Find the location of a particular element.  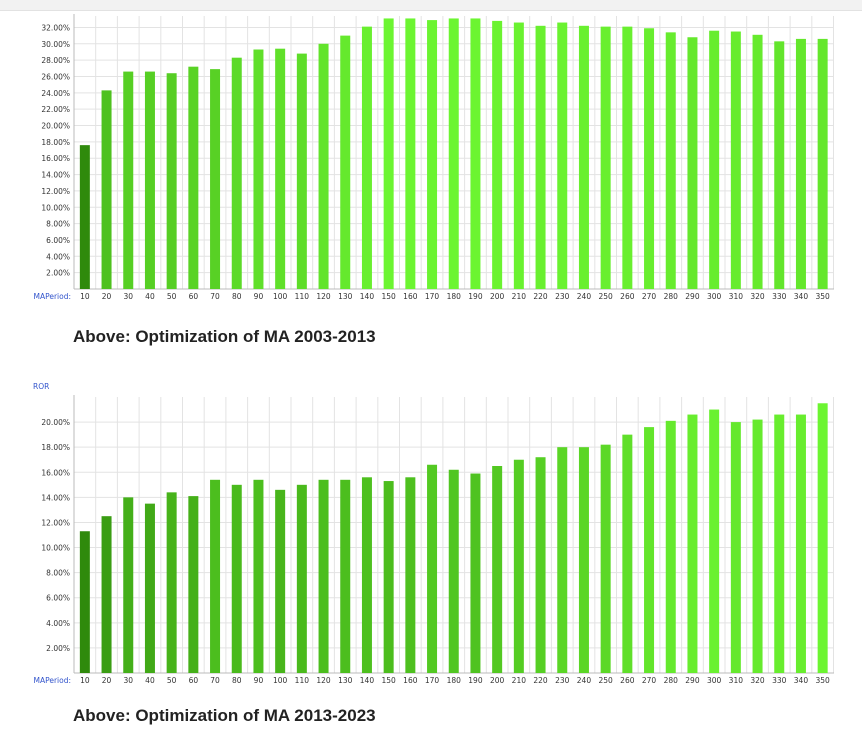

x-tick-label: 90 is located at coordinates (259, 296).